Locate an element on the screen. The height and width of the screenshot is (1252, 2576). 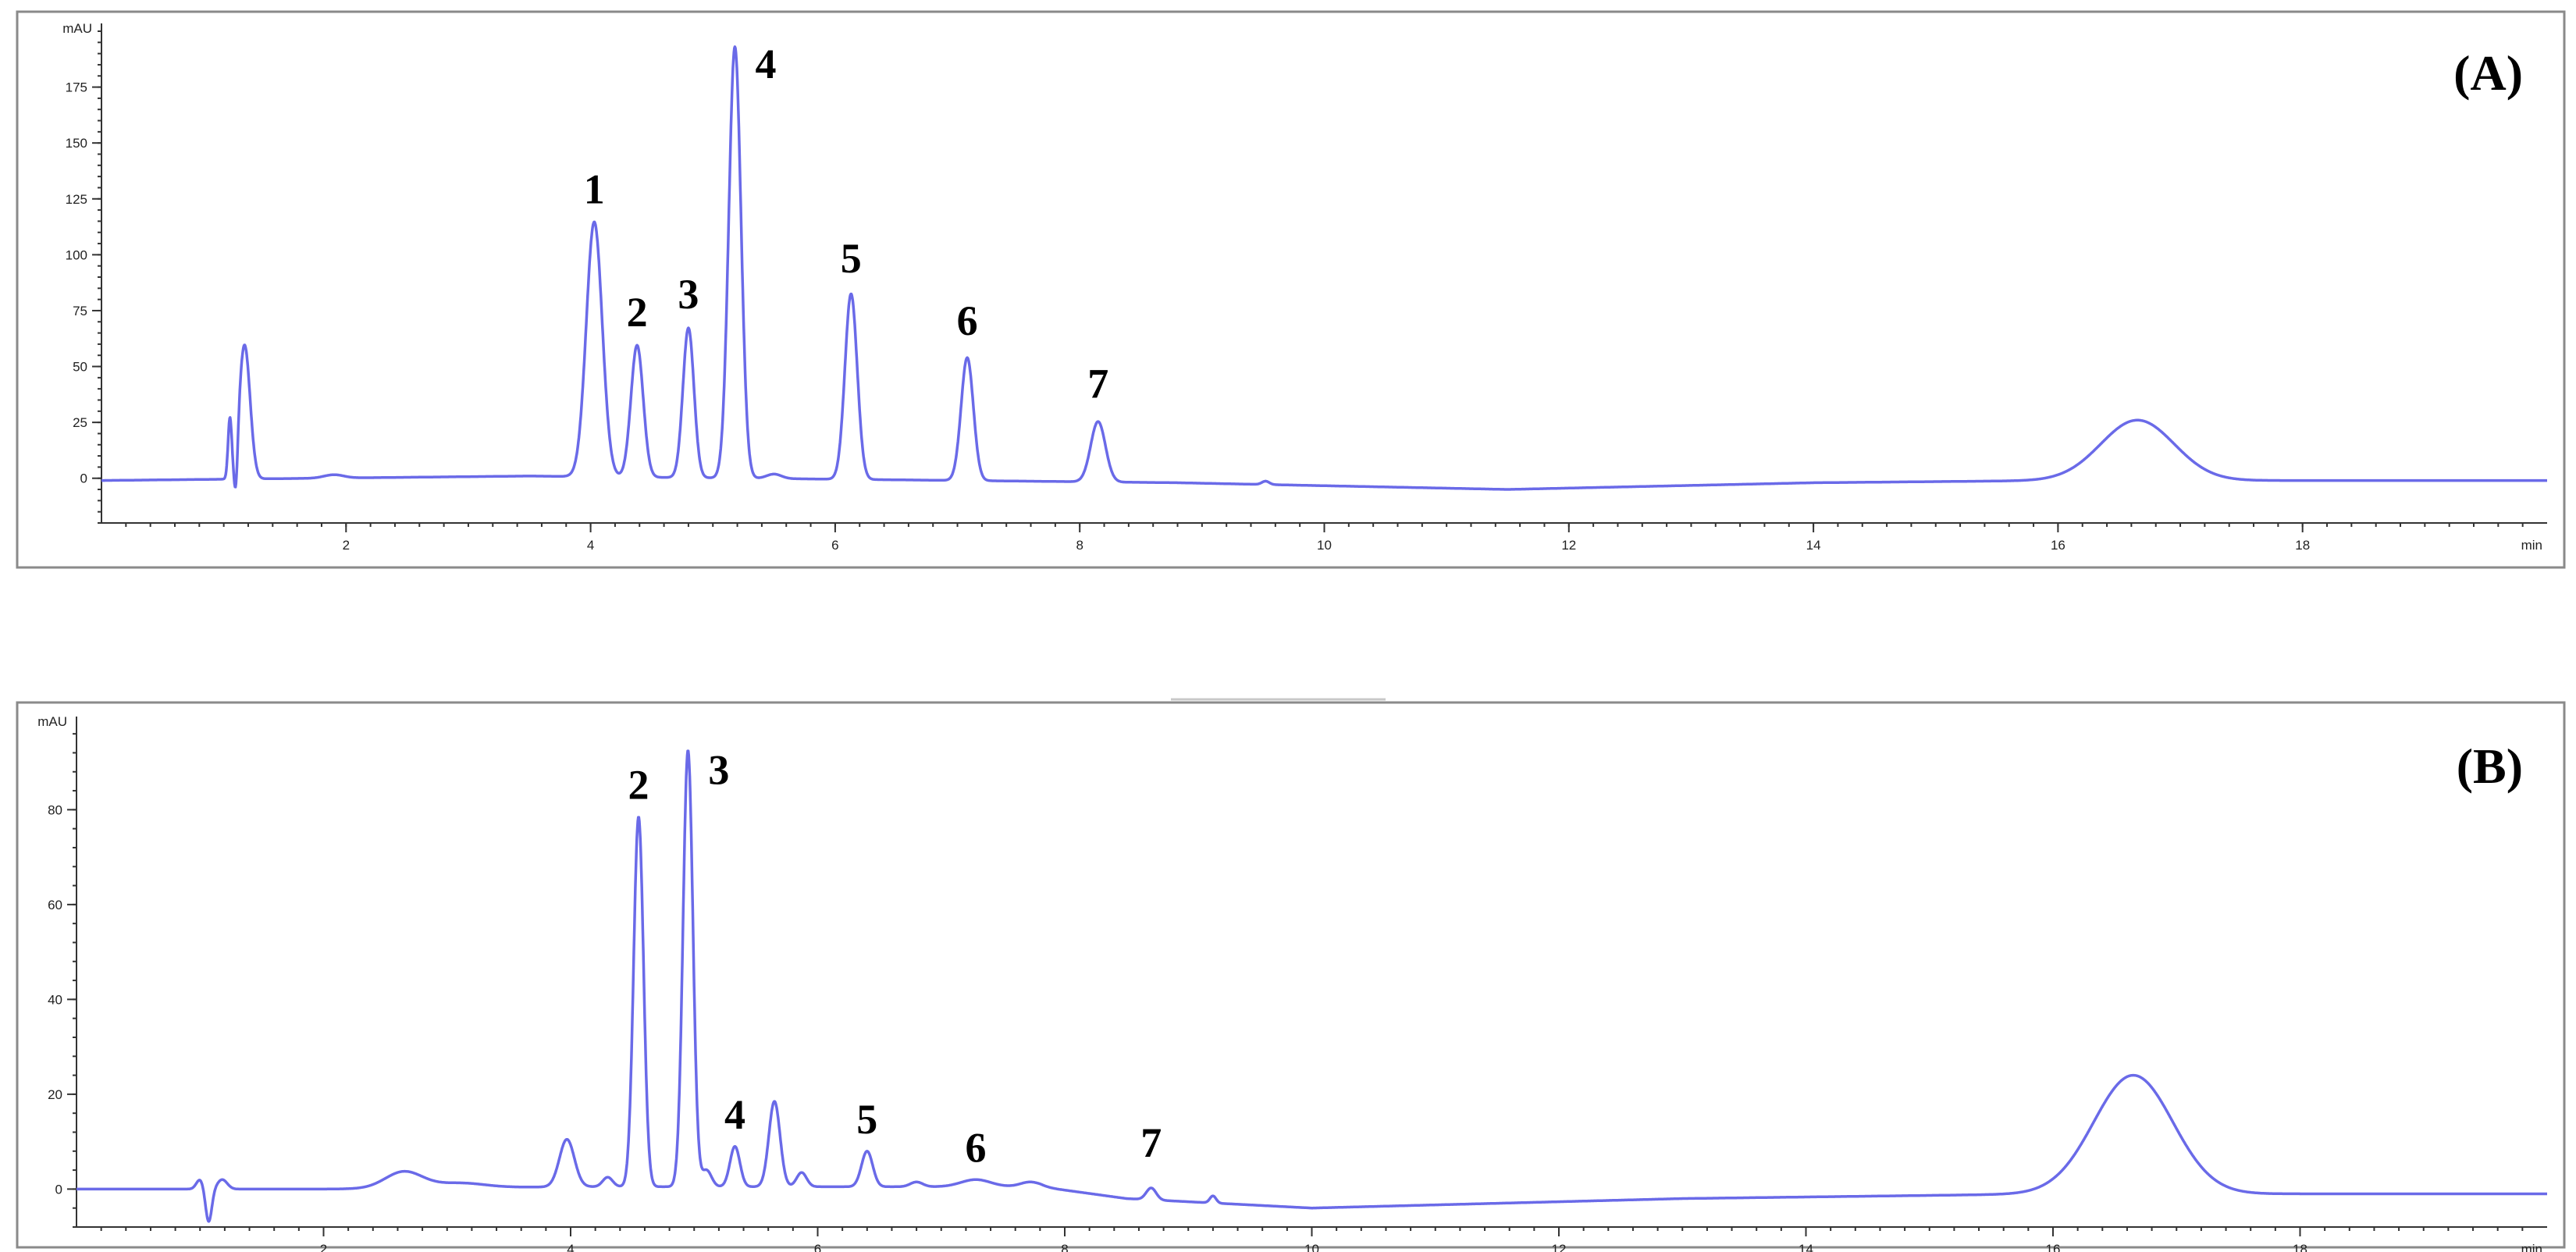
panel-a-y-tick-label: 50 is located at coordinates (80, 368).